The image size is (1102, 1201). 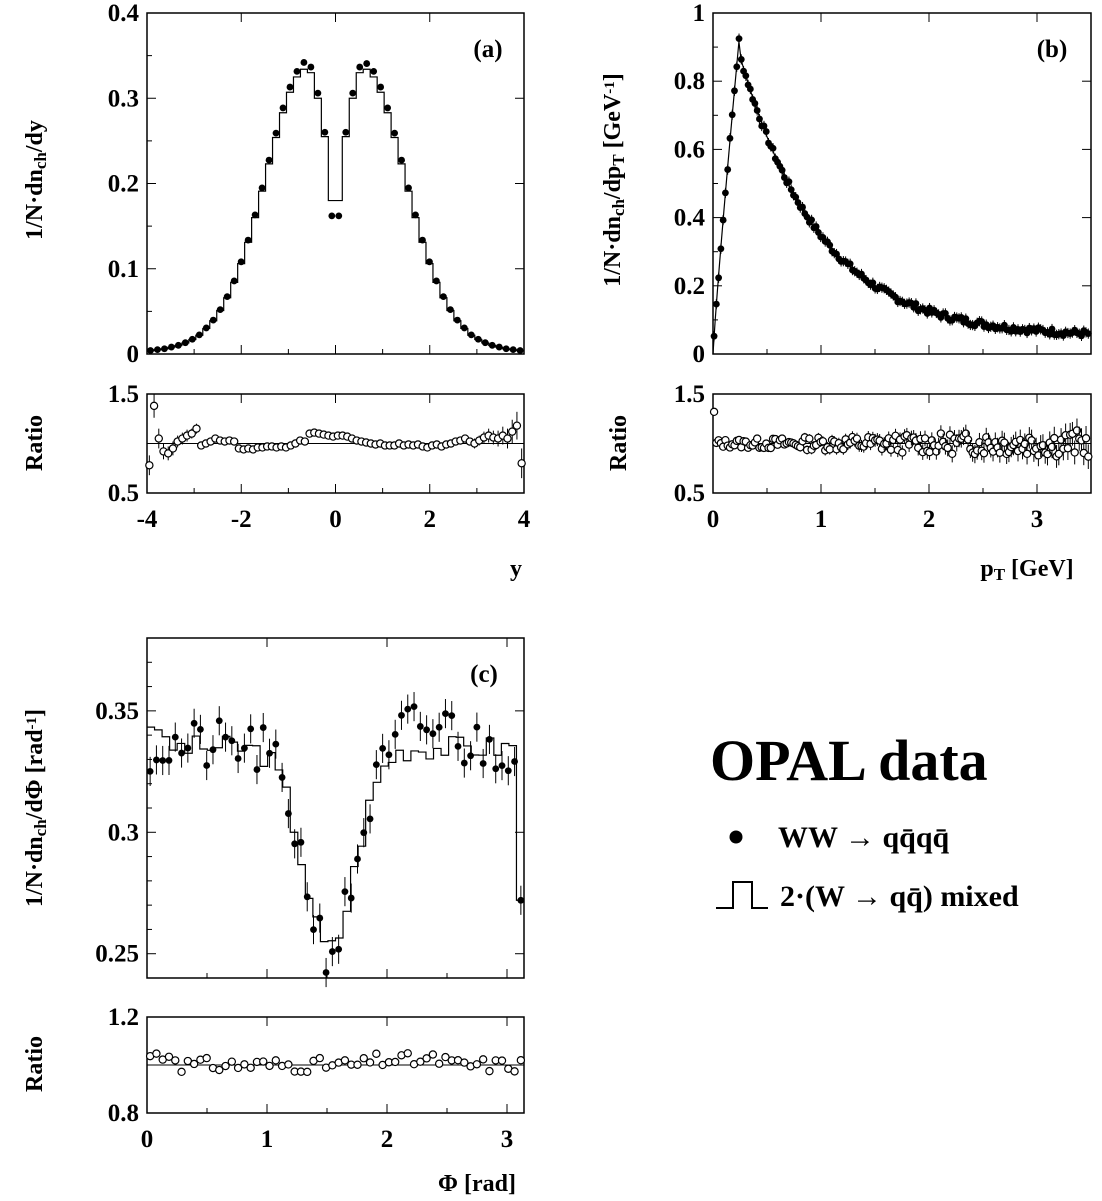 What do you see at coordinates (484, 674) in the screenshot?
I see `panel-c-label: (c)` at bounding box center [484, 674].